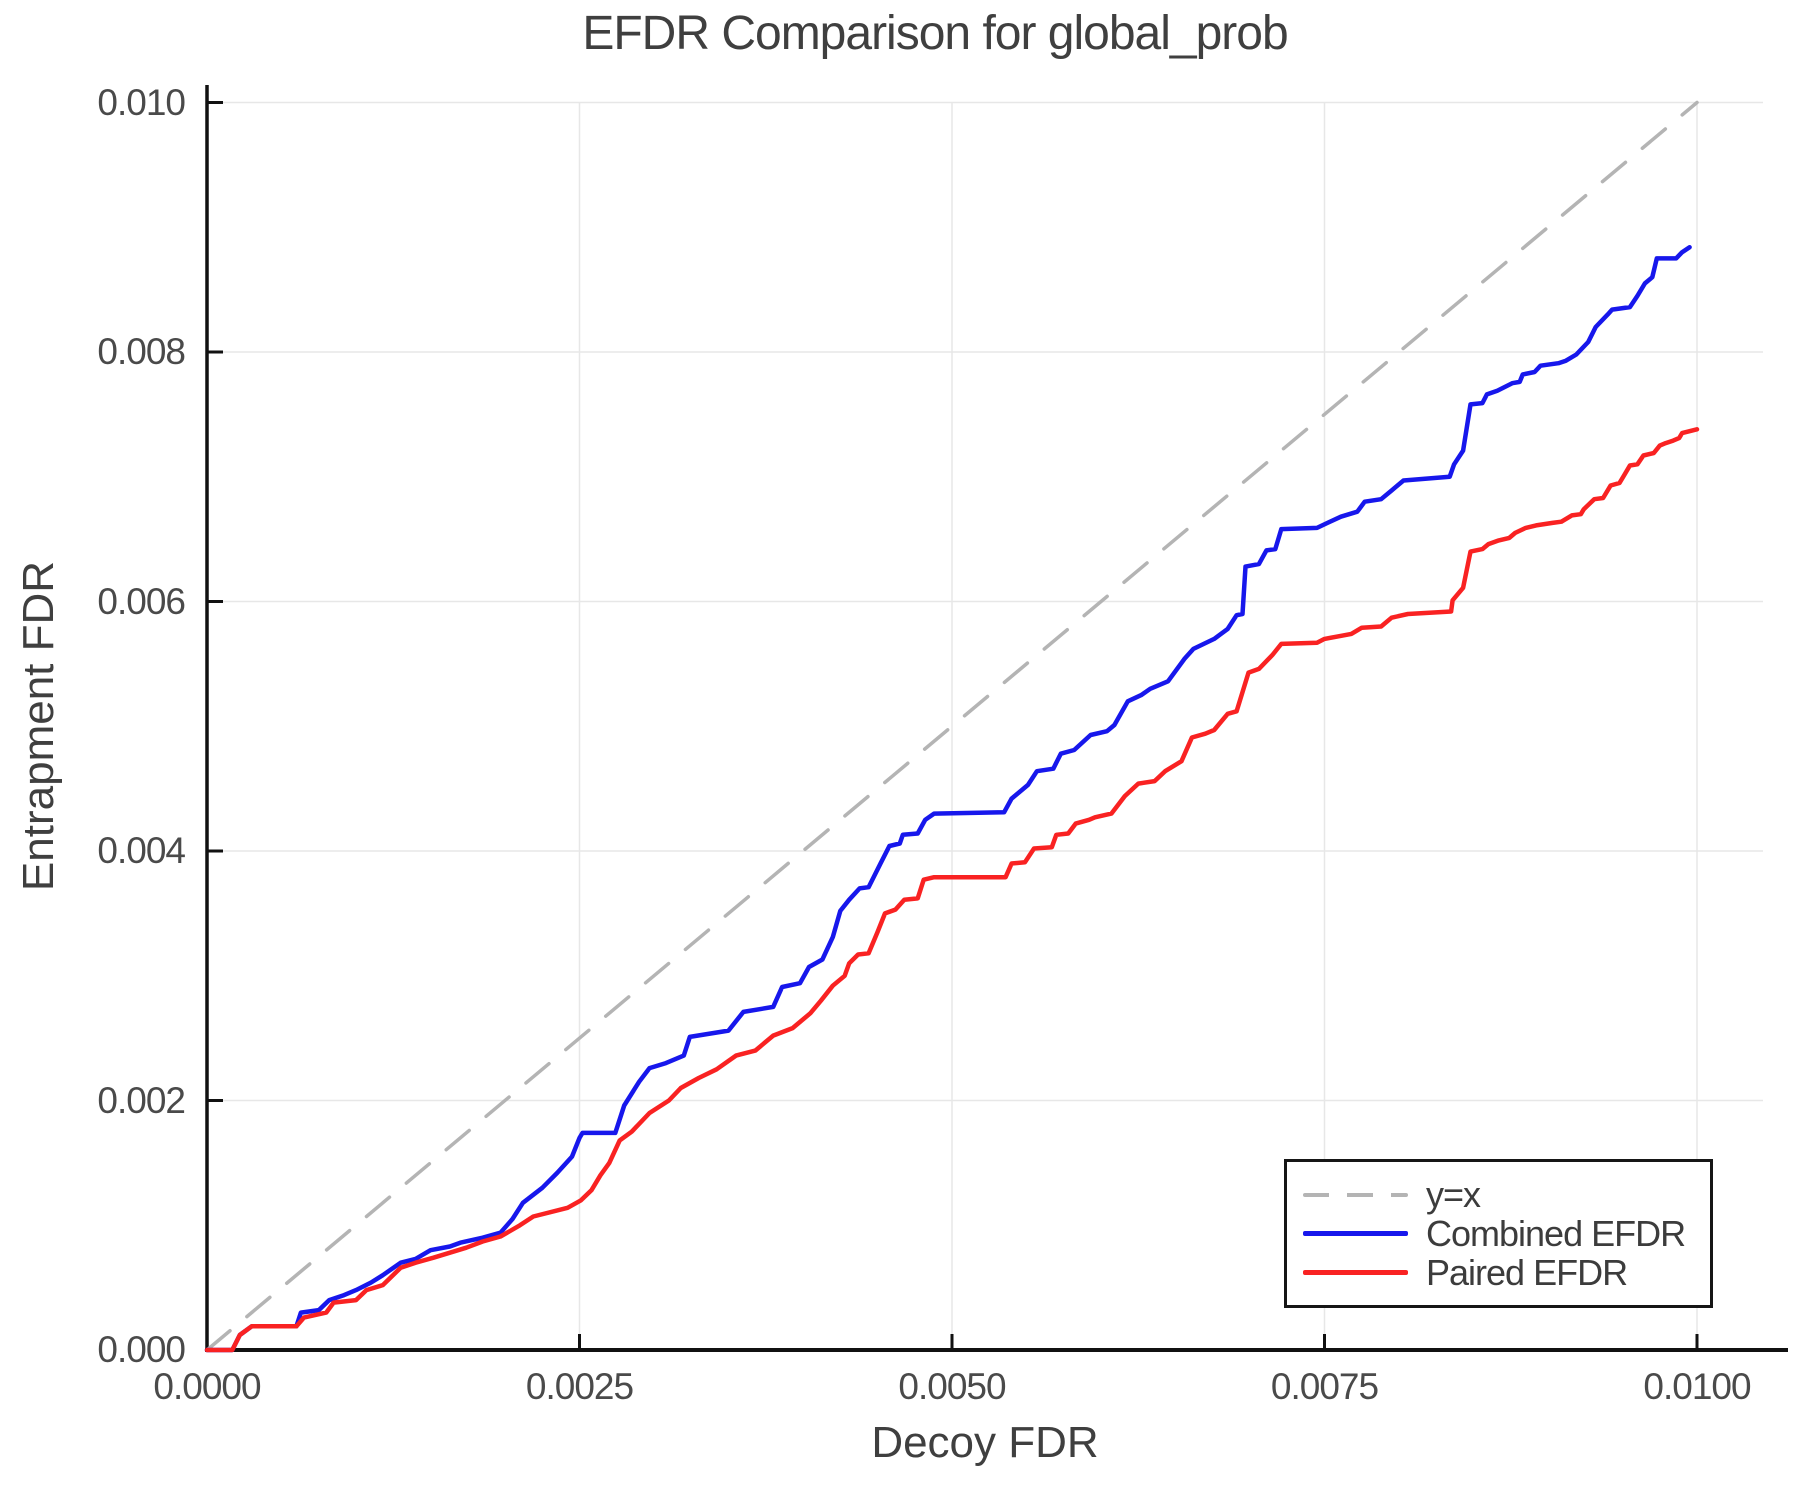  Describe the element at coordinates (1355, 1194) in the screenshot. I see `identity-line-swatch` at that location.